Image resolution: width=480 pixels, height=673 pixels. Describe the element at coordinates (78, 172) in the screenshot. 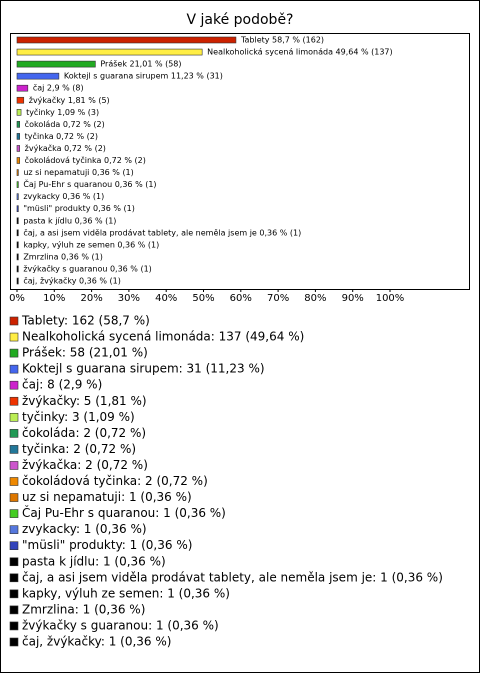

I see `bar-label: uz si nepamatuji 0,36 % (1)` at that location.